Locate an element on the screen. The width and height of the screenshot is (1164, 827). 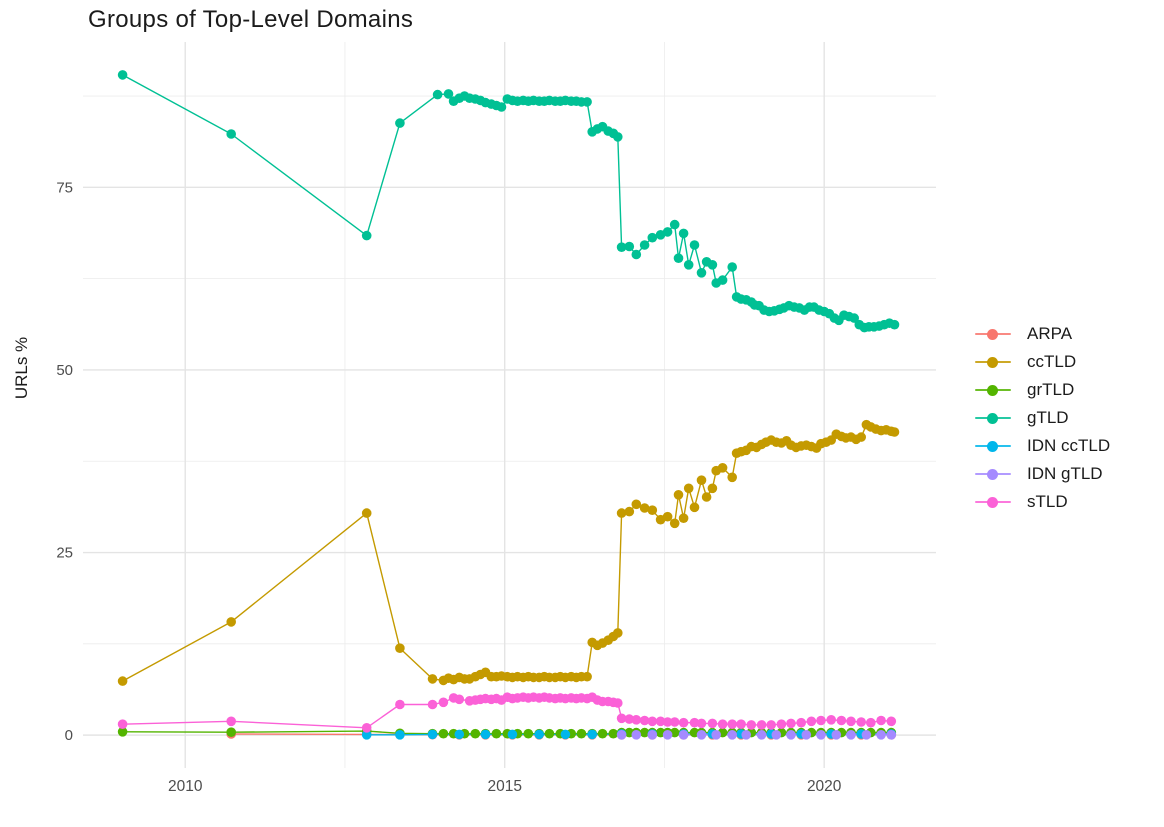
y-axis-tick-label: 0 is located at coordinates (69, 735).